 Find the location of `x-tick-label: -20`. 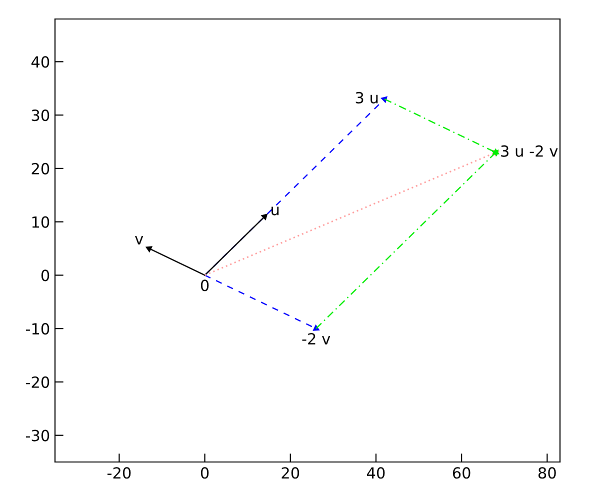

x-tick-label: -20 is located at coordinates (119, 473).